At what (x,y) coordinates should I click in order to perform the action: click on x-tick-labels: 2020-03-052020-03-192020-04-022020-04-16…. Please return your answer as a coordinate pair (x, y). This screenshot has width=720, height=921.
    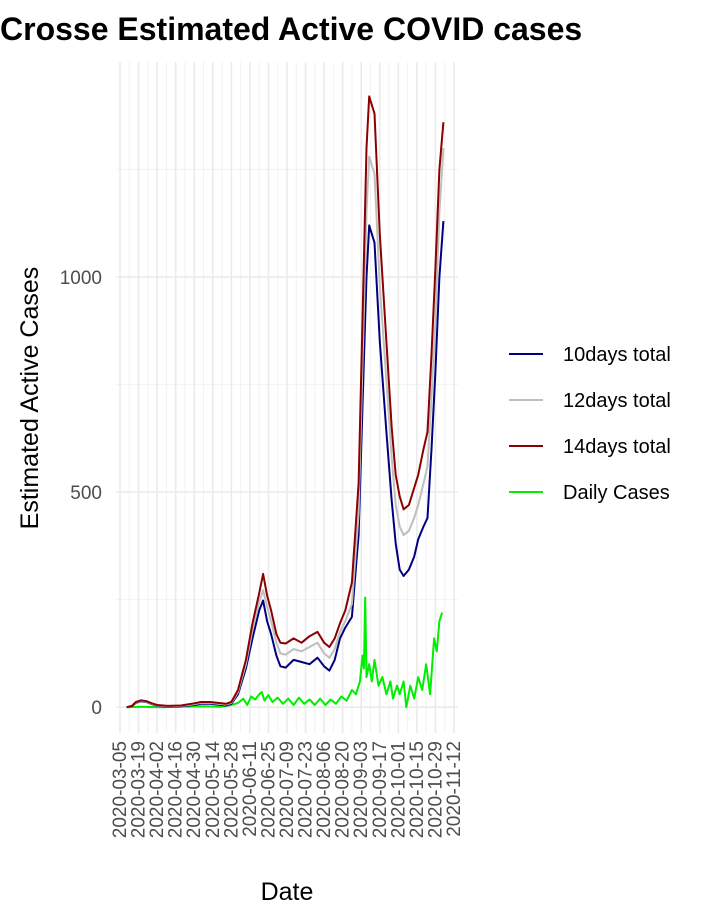
    Looking at the image, I should click on (287, 790).